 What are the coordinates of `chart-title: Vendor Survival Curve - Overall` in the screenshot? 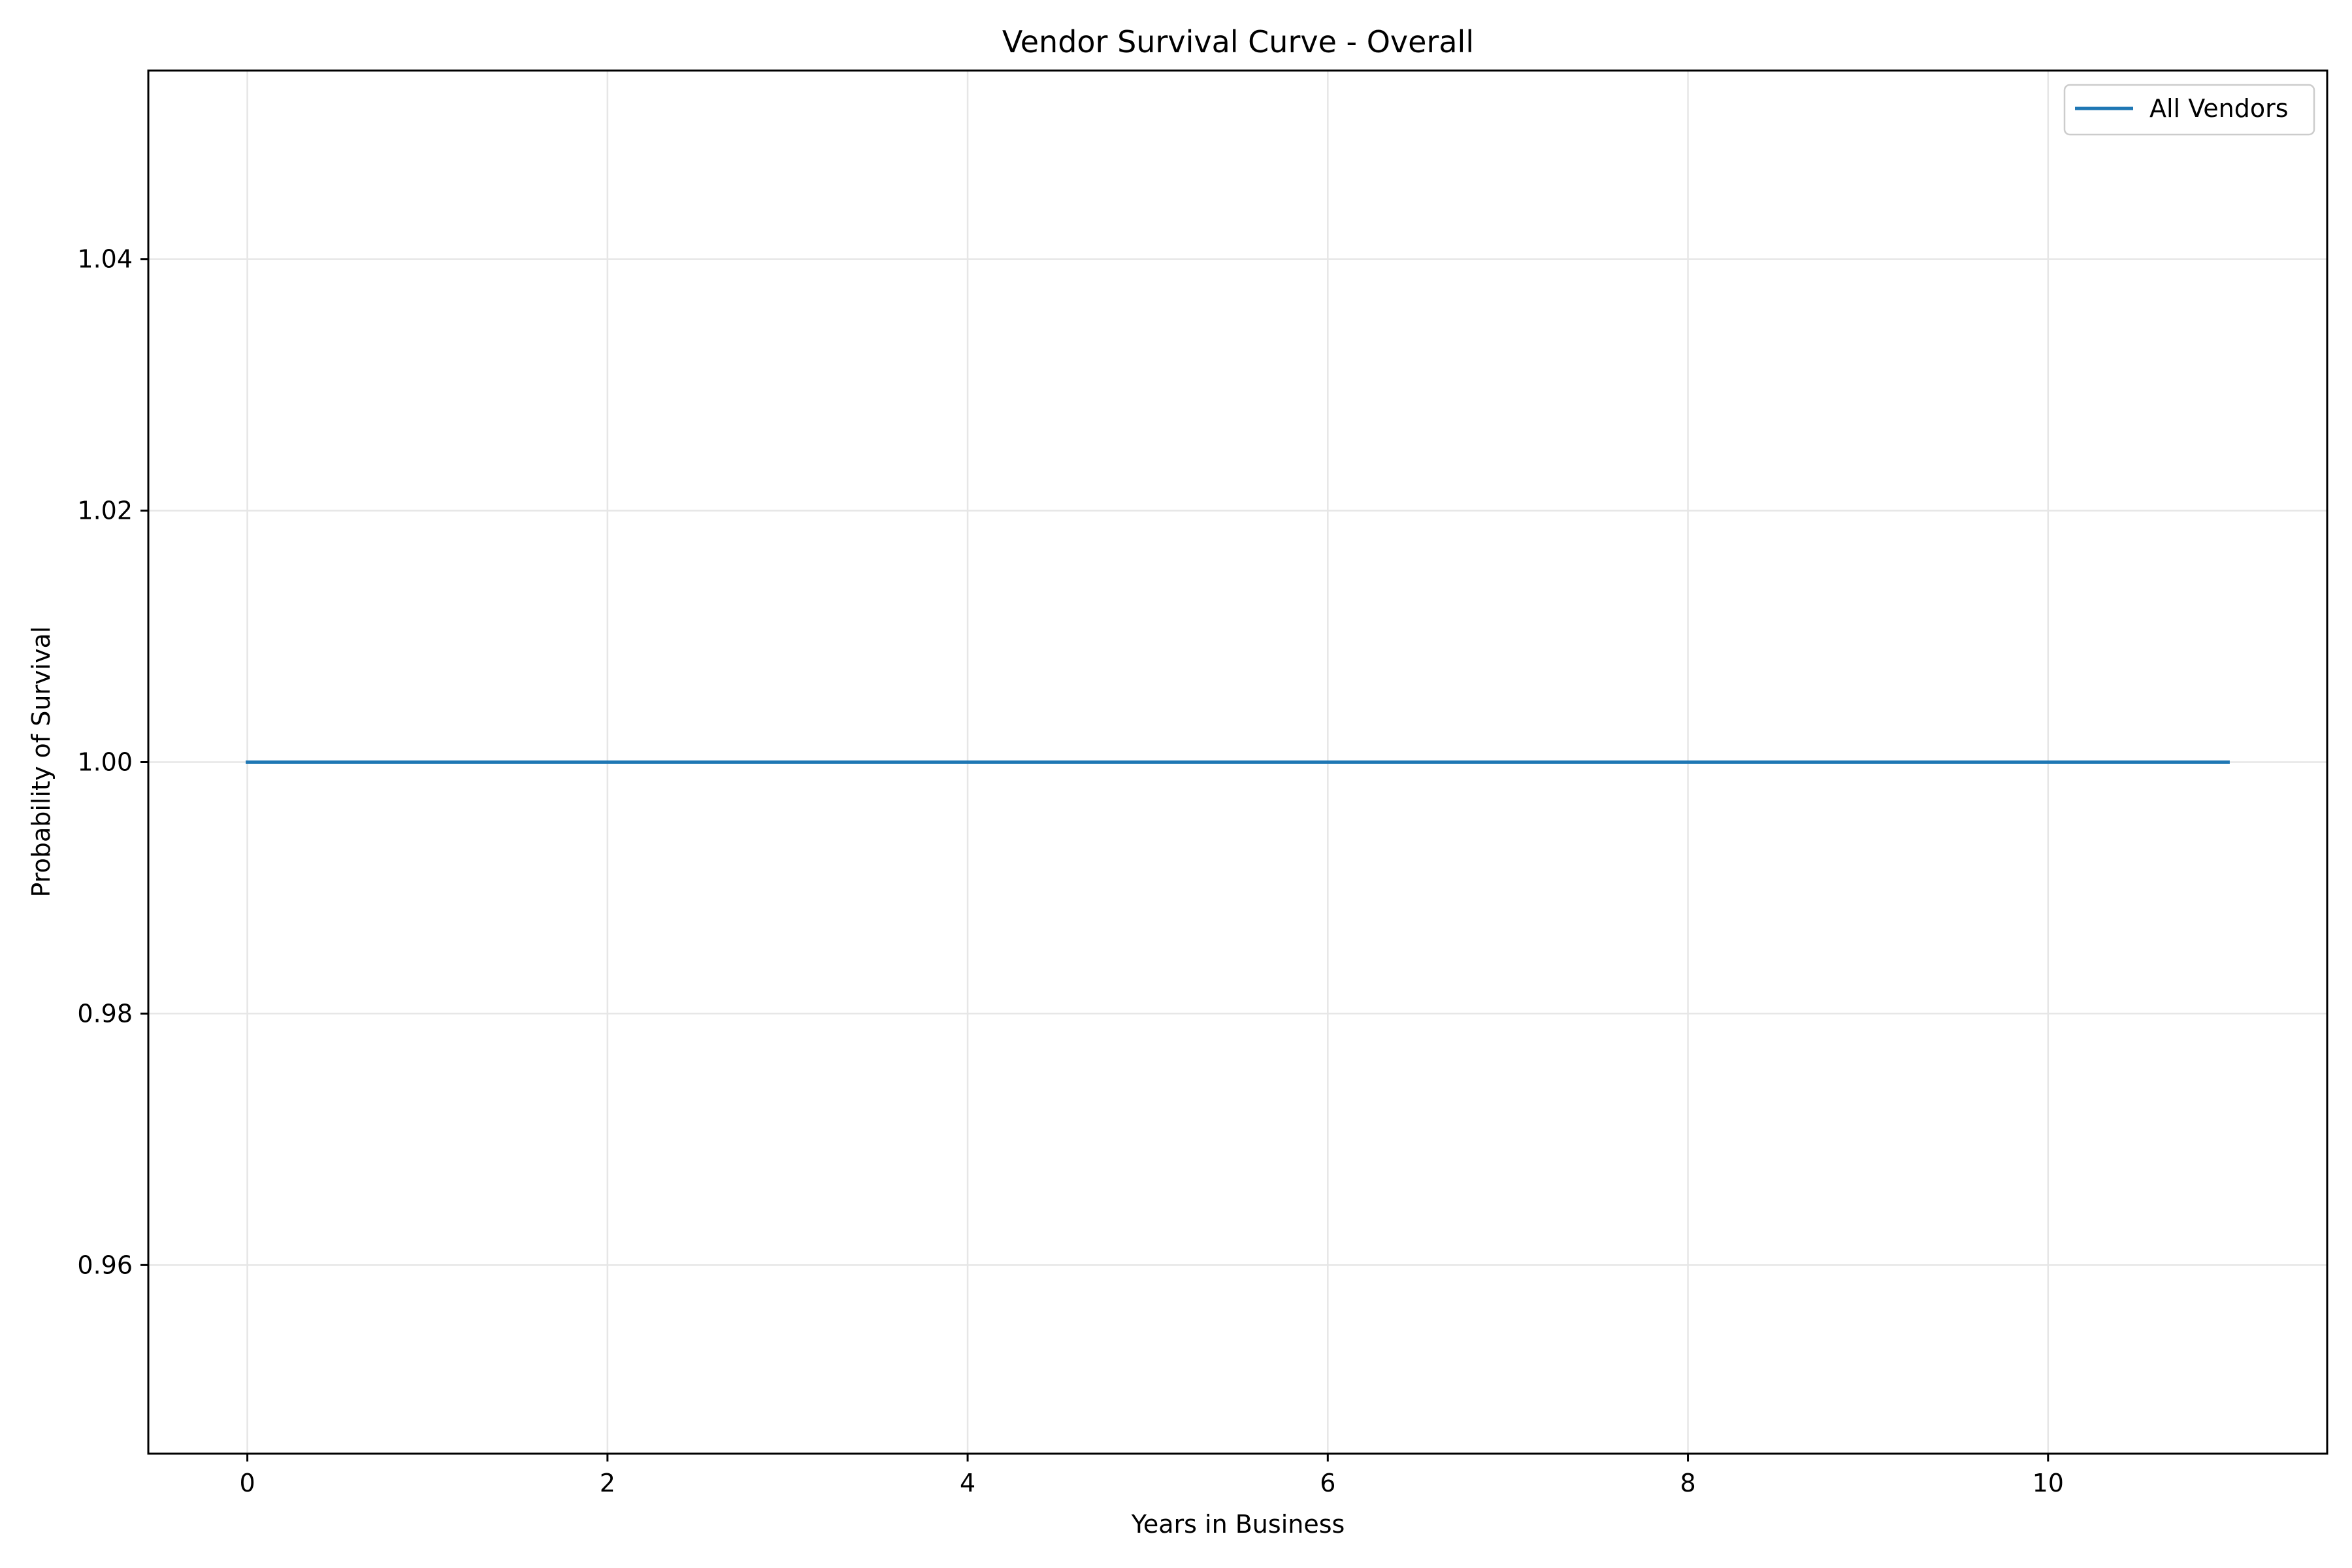 It's located at (1238, 41).